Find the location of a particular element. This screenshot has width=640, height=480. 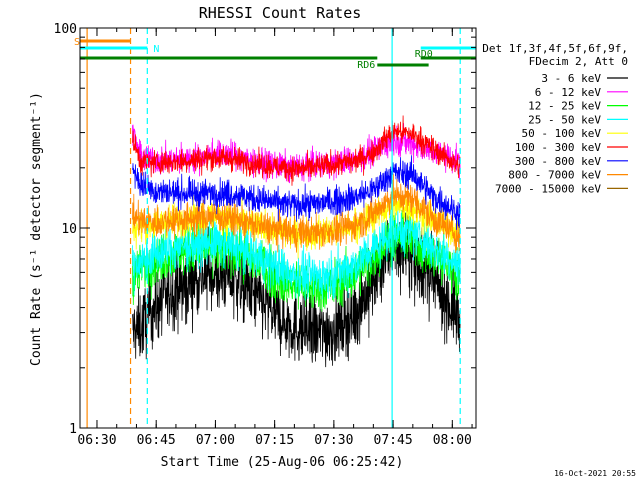

x-tick-label: 07:00 is located at coordinates (215, 440).